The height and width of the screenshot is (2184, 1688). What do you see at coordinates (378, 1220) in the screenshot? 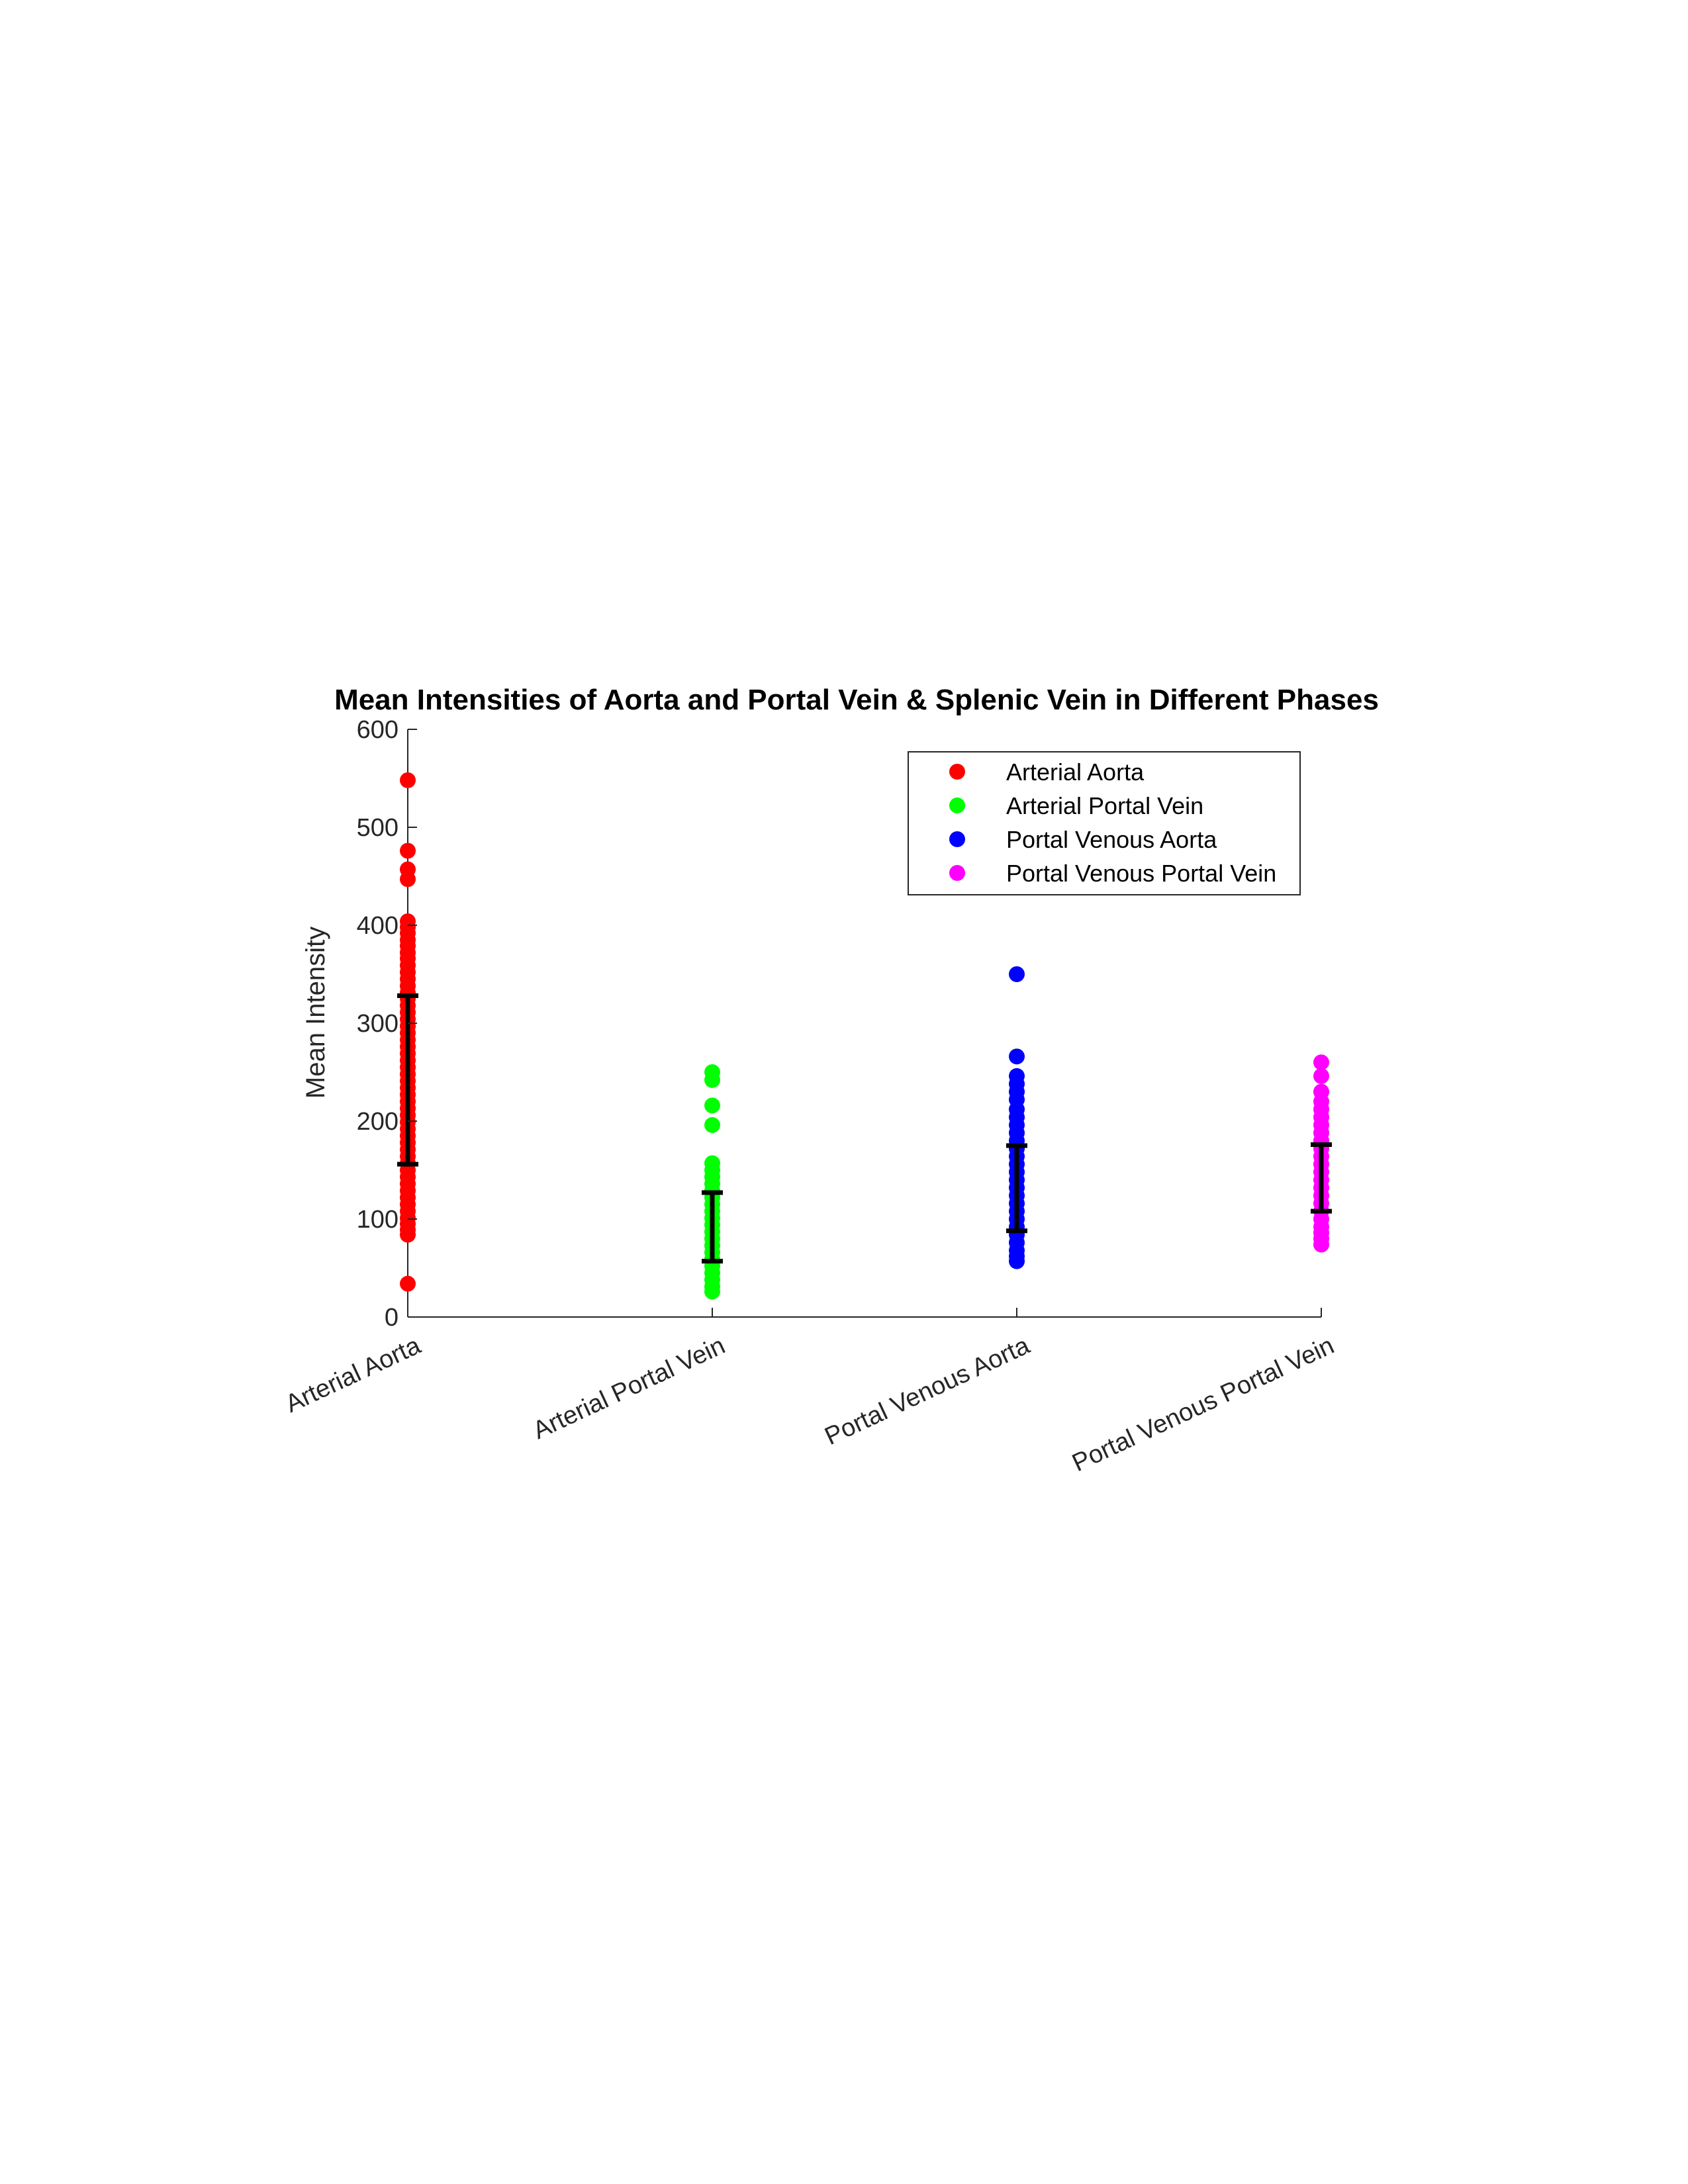
I see `y-tick-label: 100` at bounding box center [378, 1220].